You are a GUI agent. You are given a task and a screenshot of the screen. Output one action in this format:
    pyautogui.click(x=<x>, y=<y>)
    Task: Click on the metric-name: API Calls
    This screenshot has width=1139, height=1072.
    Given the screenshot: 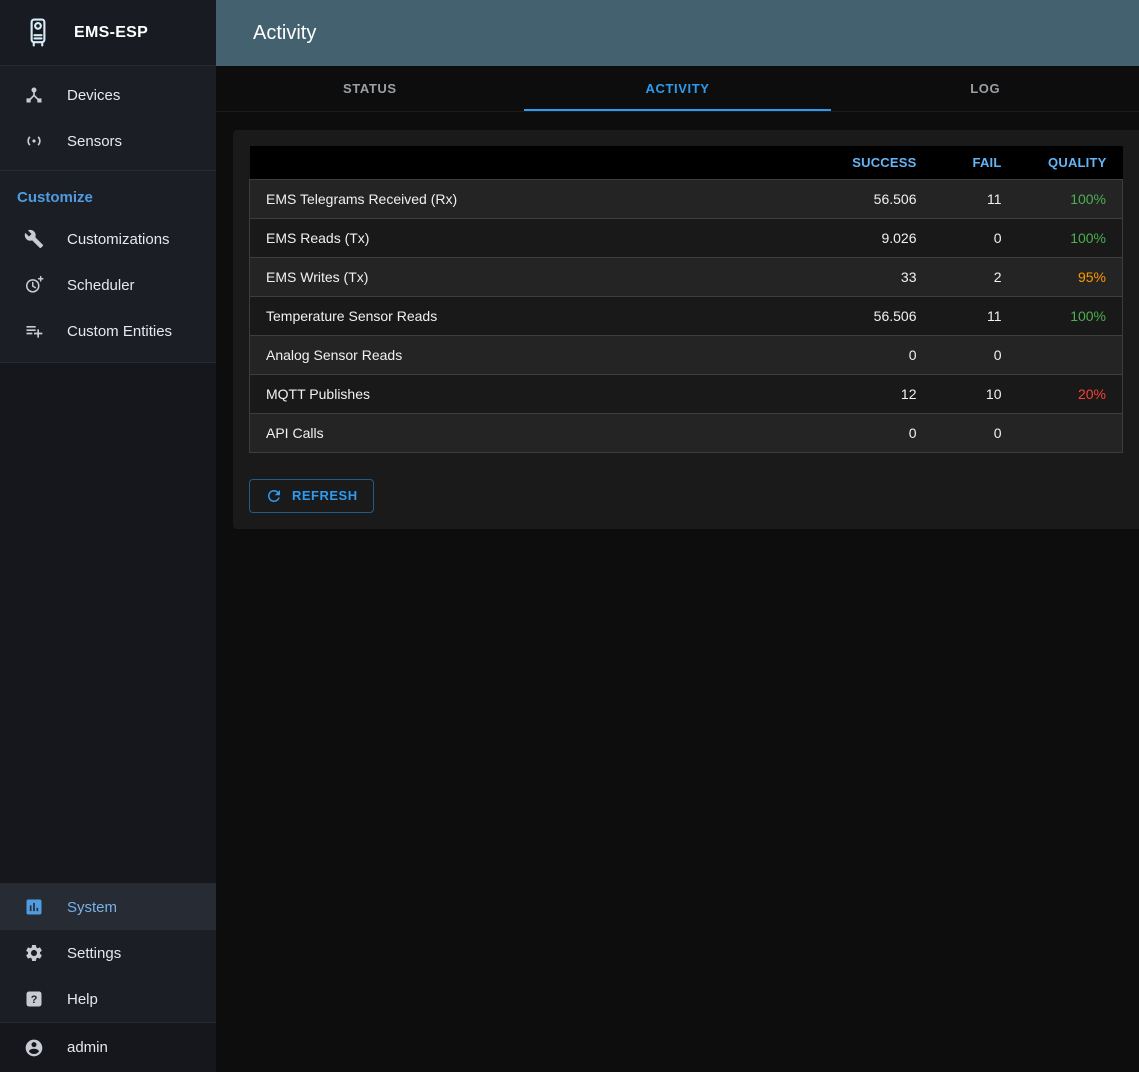 What is the action you would take?
    pyautogui.click(x=295, y=432)
    